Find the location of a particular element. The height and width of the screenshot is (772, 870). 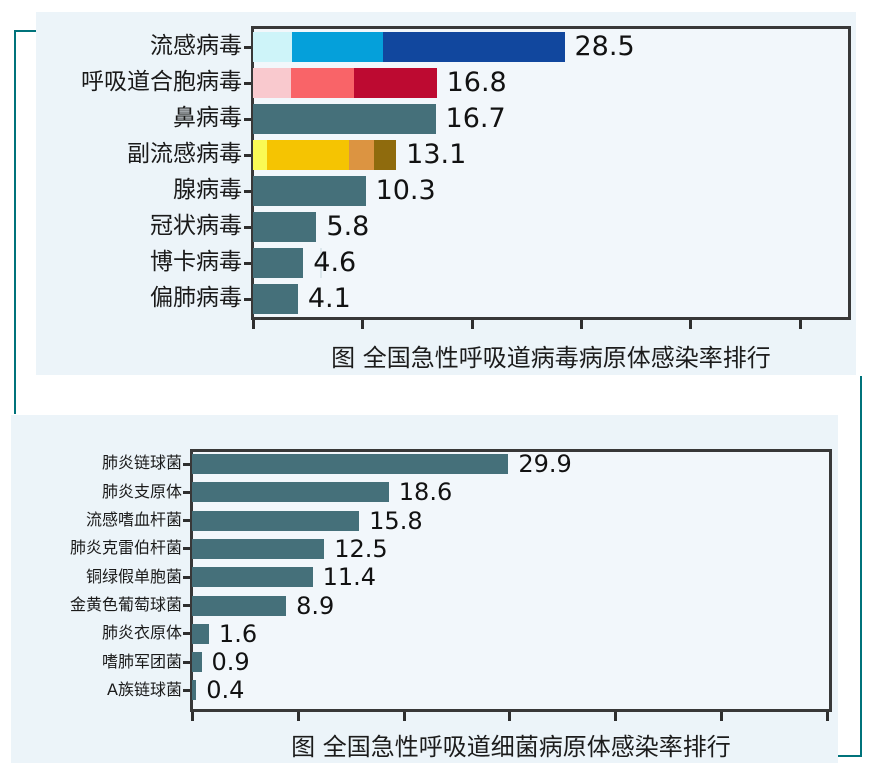

selection-bracket-top-left is located at coordinates (26, 222).